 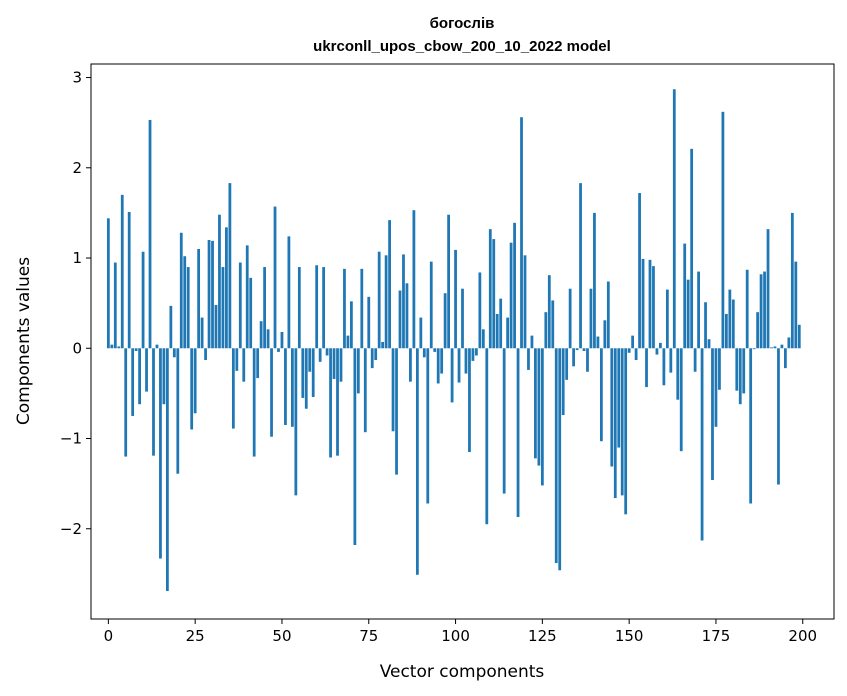 What do you see at coordinates (455, 636) in the screenshot?
I see `x-tick-label: 100` at bounding box center [455, 636].